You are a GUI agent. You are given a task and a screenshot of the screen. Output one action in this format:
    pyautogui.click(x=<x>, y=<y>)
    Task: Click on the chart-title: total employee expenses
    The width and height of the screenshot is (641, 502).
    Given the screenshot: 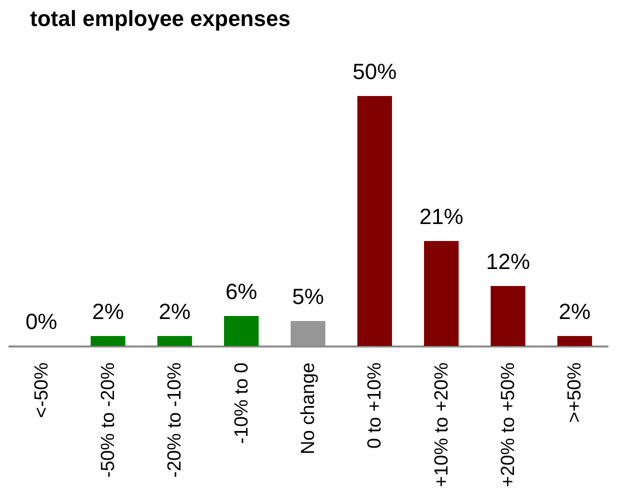 What is the action you would take?
    pyautogui.click(x=160, y=18)
    